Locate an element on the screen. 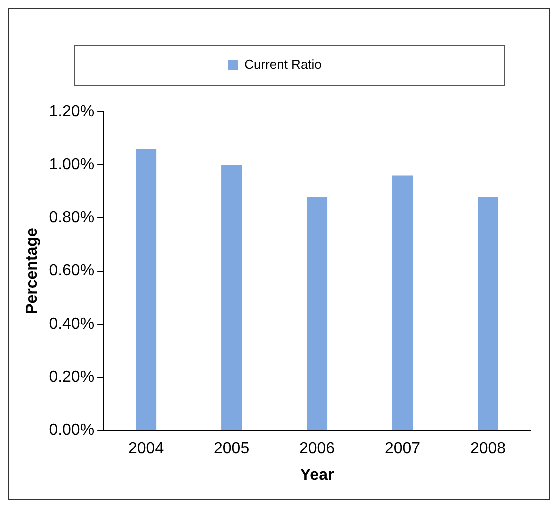 The height and width of the screenshot is (508, 559). y-tick-label: 0.40% is located at coordinates (72, 324).